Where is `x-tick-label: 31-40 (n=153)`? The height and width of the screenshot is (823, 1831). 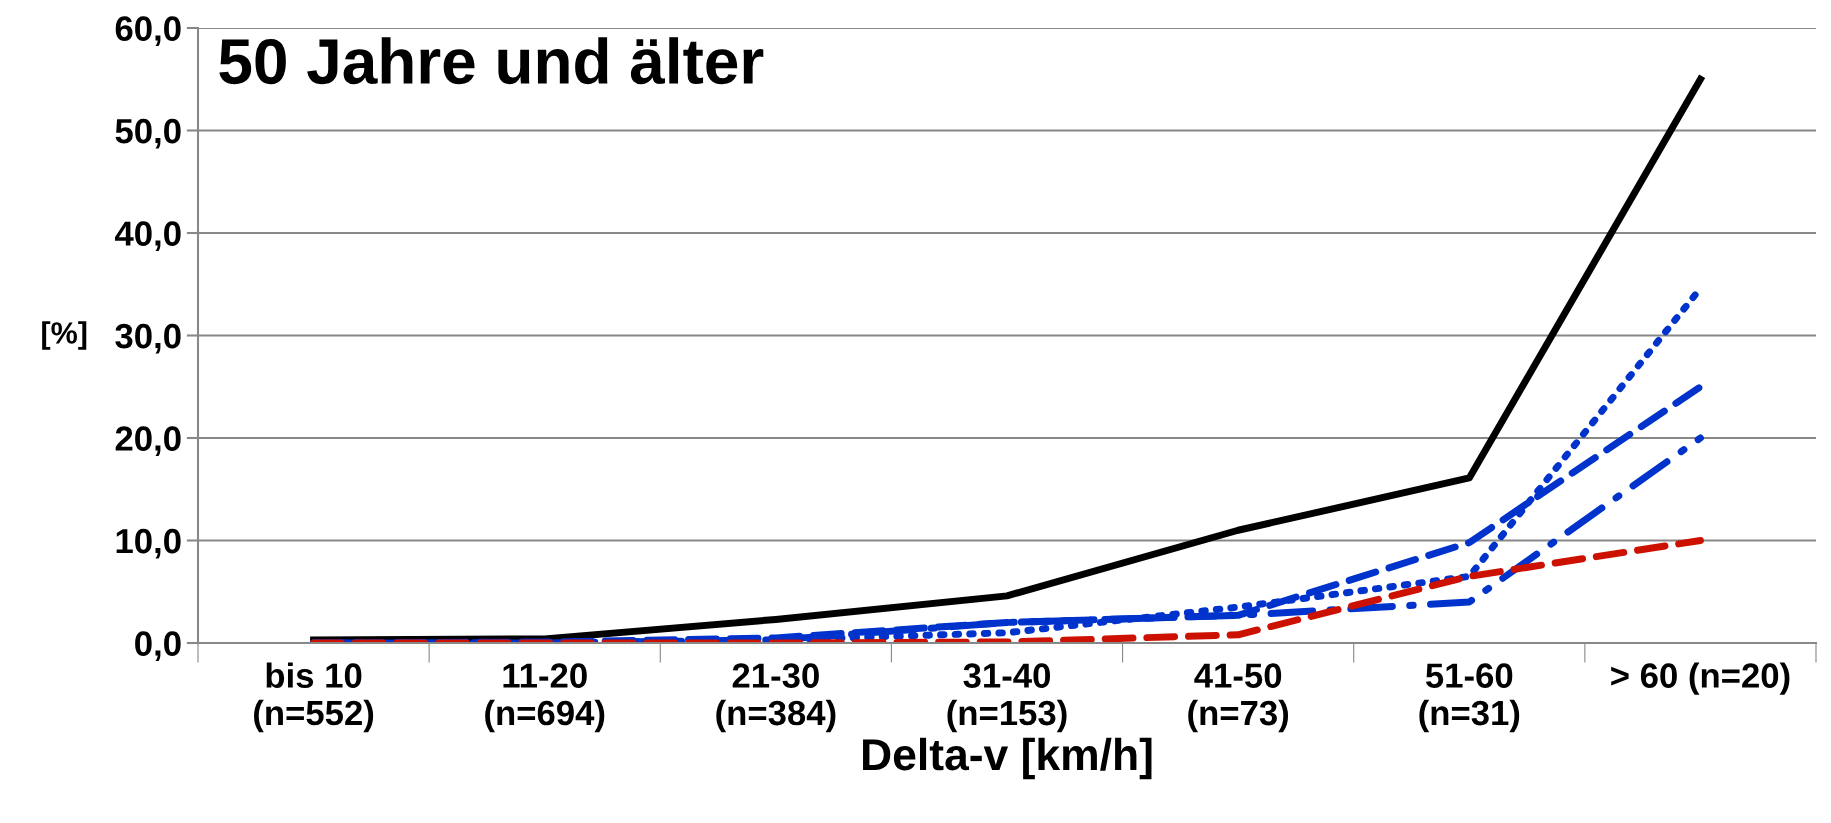 x-tick-label: 31-40 (n=153) is located at coordinates (1007, 698).